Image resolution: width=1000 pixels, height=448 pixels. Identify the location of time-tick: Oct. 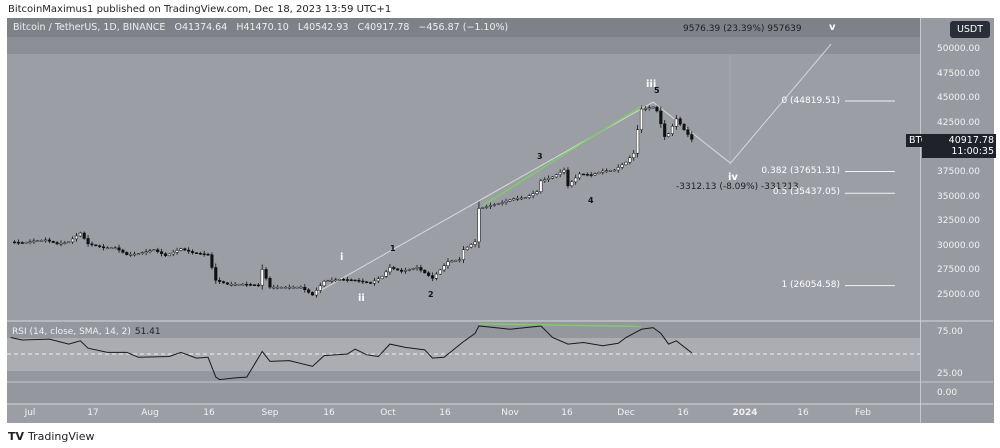
(388, 413).